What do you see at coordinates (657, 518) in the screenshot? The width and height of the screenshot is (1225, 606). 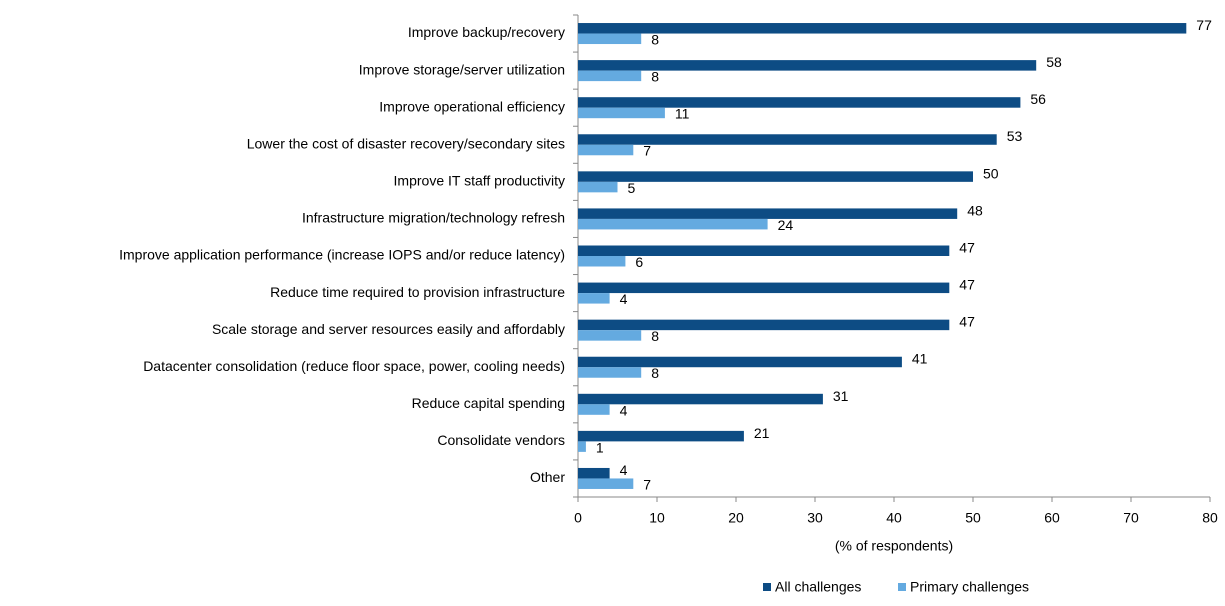 I see `x-tick-label: 10` at bounding box center [657, 518].